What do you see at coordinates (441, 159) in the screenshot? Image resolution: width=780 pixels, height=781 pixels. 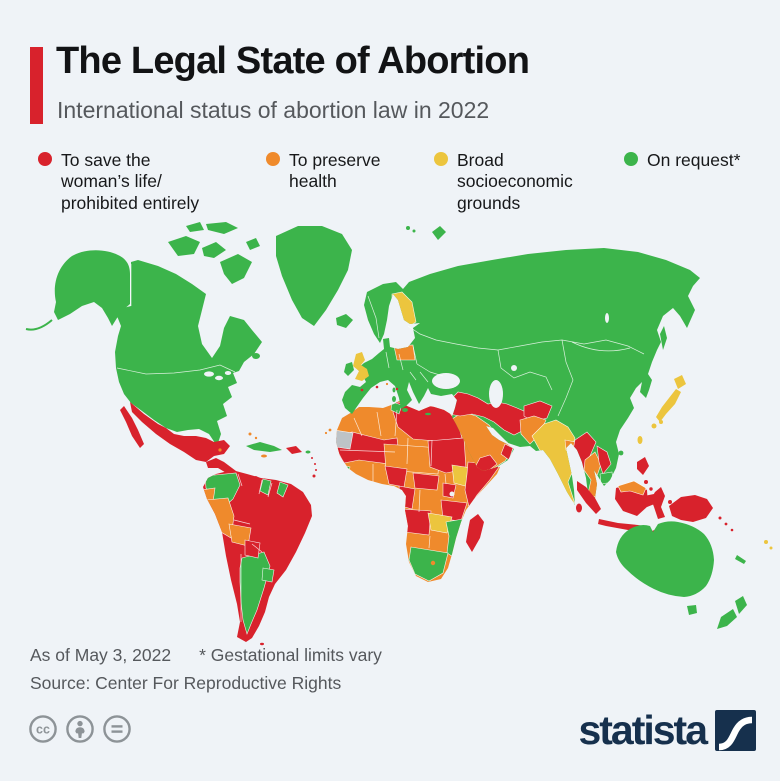 I see `legend-swatch-yellow` at bounding box center [441, 159].